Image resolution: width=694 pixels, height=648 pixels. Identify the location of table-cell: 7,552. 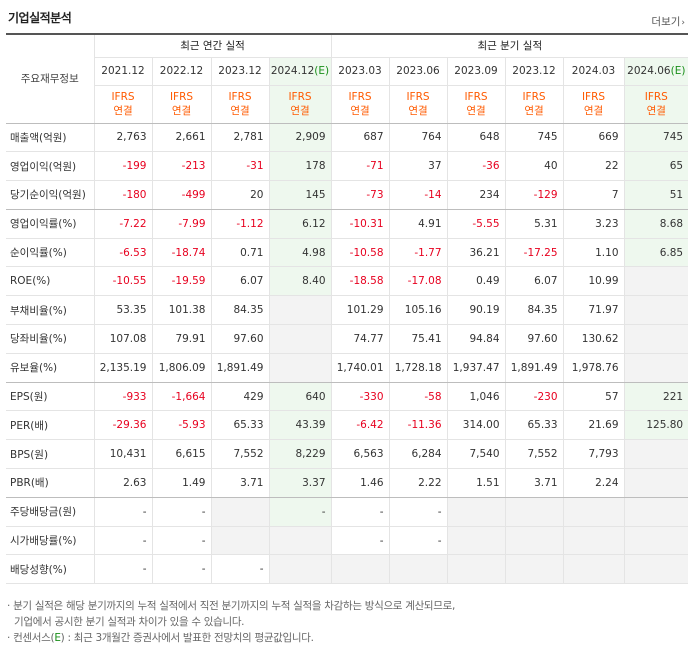
(534, 454).